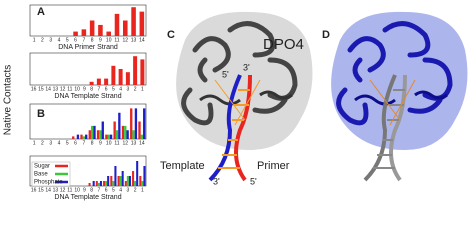  I want to click on legend-label: Phosphate, so click(48, 183).